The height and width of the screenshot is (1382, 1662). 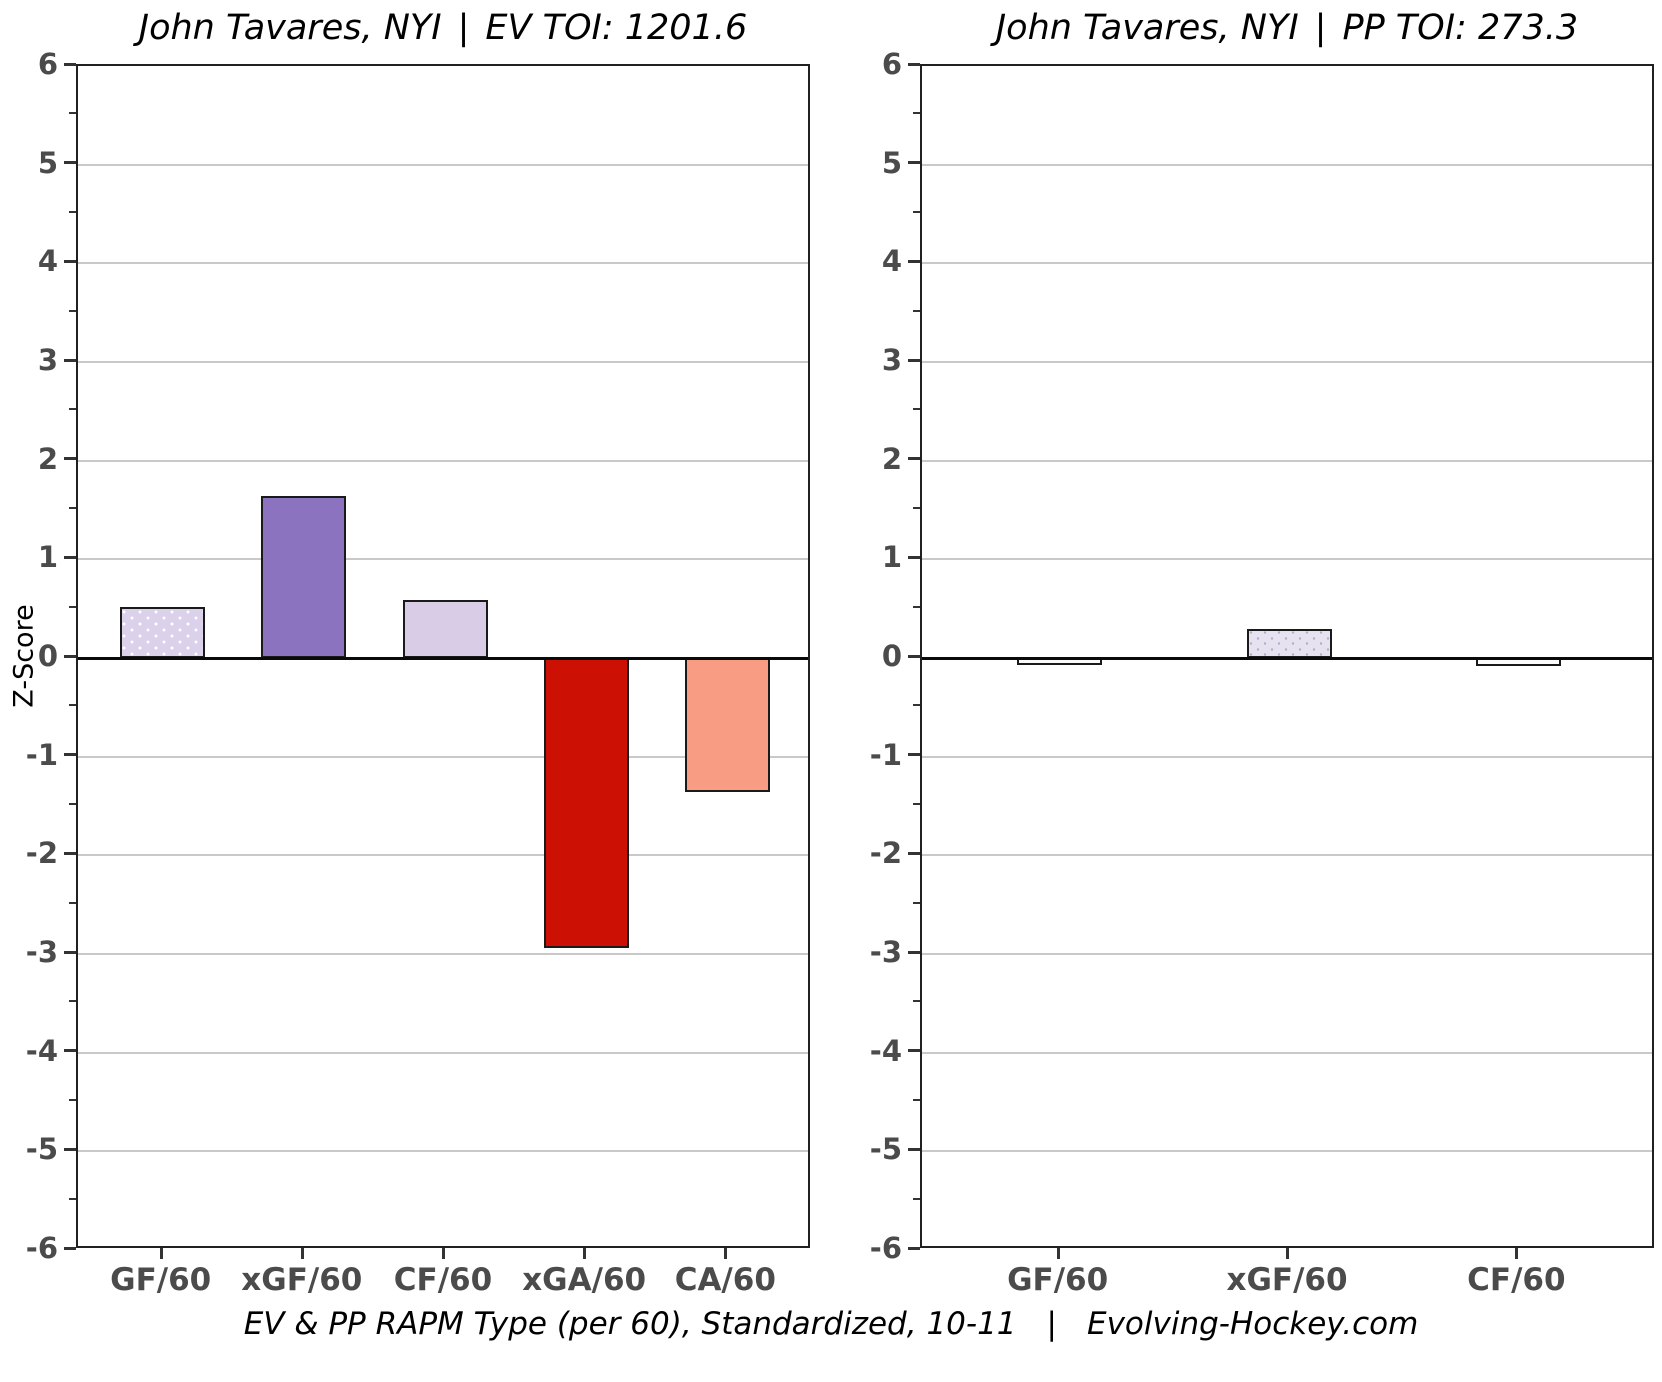 What do you see at coordinates (1516, 1280) in the screenshot?
I see `x-tick-label-pp-CF/60: CF/60` at bounding box center [1516, 1280].